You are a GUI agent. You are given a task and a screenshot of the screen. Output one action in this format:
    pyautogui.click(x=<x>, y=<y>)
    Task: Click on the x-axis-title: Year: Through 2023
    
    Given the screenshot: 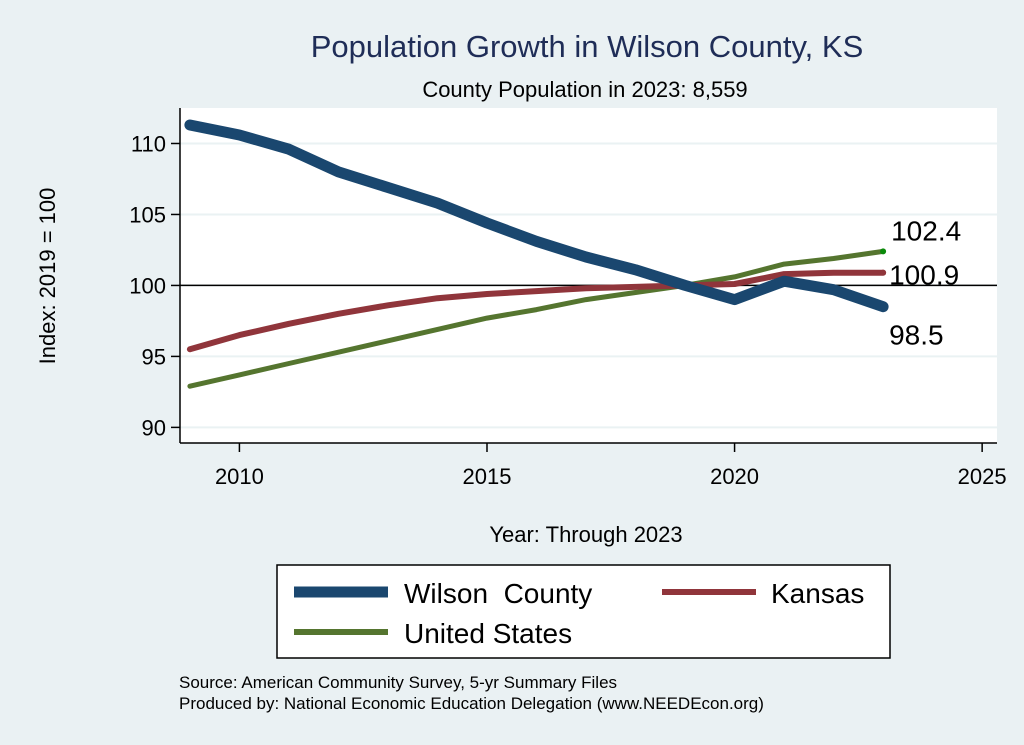 What is the action you would take?
    pyautogui.click(x=585, y=534)
    